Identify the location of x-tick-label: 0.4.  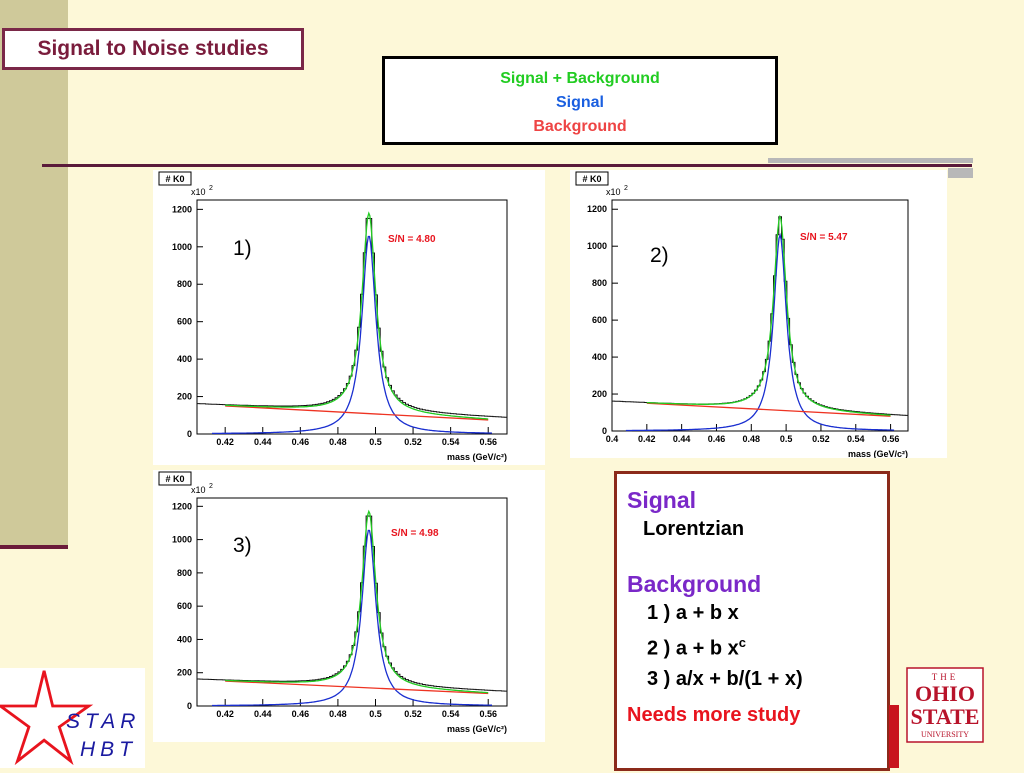
(612, 439).